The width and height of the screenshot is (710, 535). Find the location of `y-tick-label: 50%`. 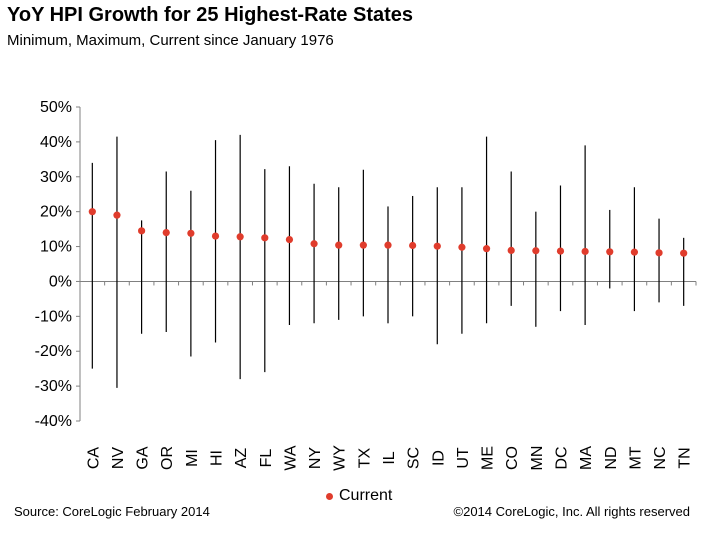

y-tick-label: 50% is located at coordinates (56, 107).